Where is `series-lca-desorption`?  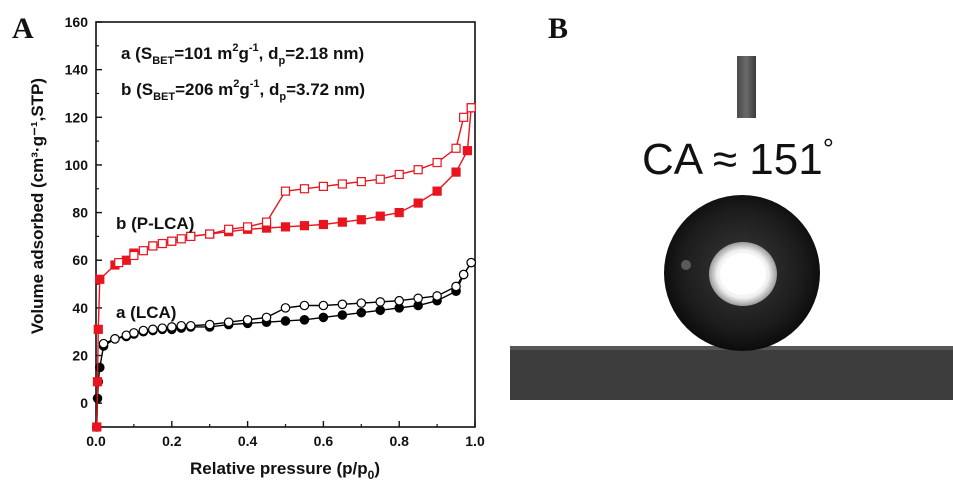 series-lca-desorption is located at coordinates (287, 303).